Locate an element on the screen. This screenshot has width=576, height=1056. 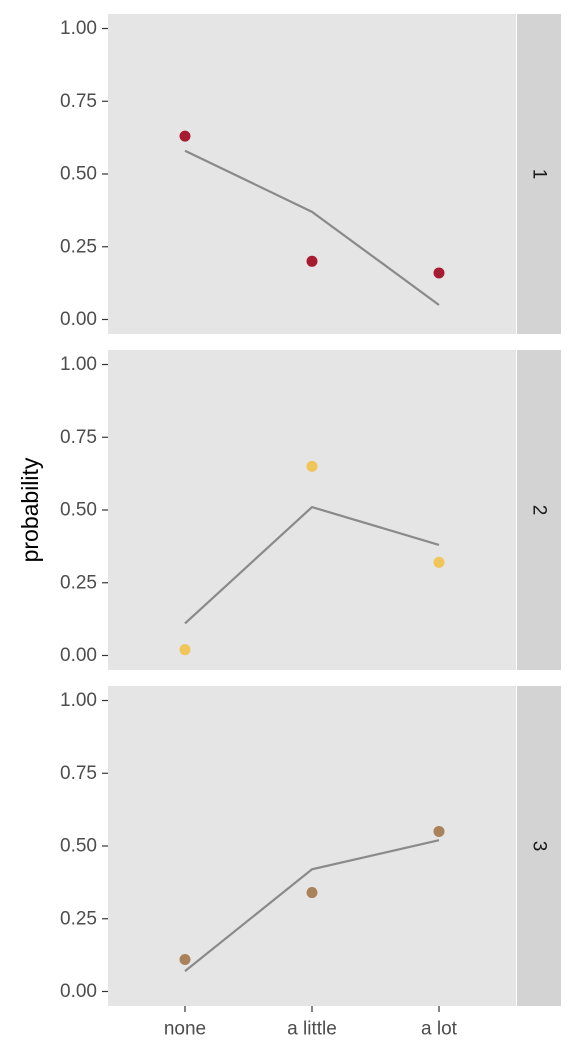
facet-strip-label: 3 is located at coordinates (539, 846).